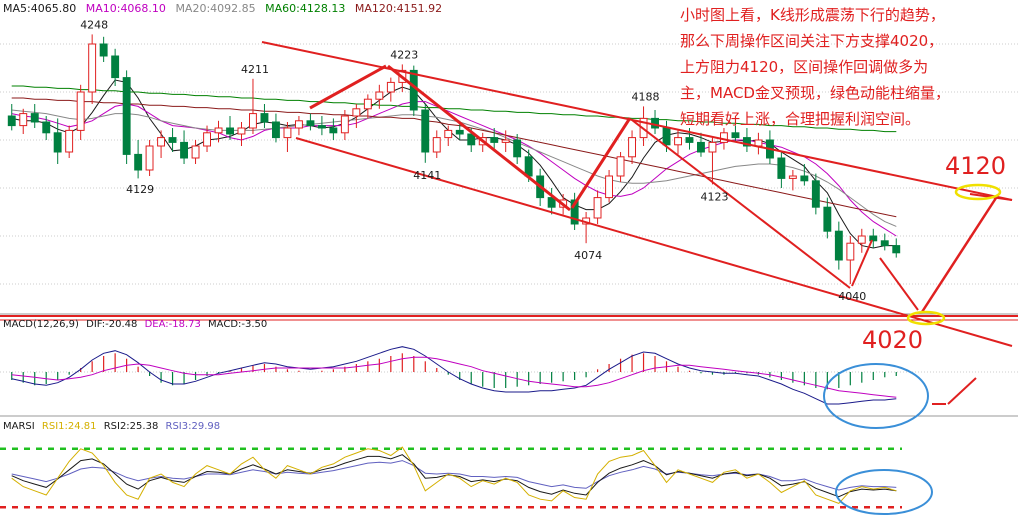 This screenshot has width=1018, height=524. What do you see at coordinates (404, 54) in the screenshot?
I see `price-label: 4223` at bounding box center [404, 54].